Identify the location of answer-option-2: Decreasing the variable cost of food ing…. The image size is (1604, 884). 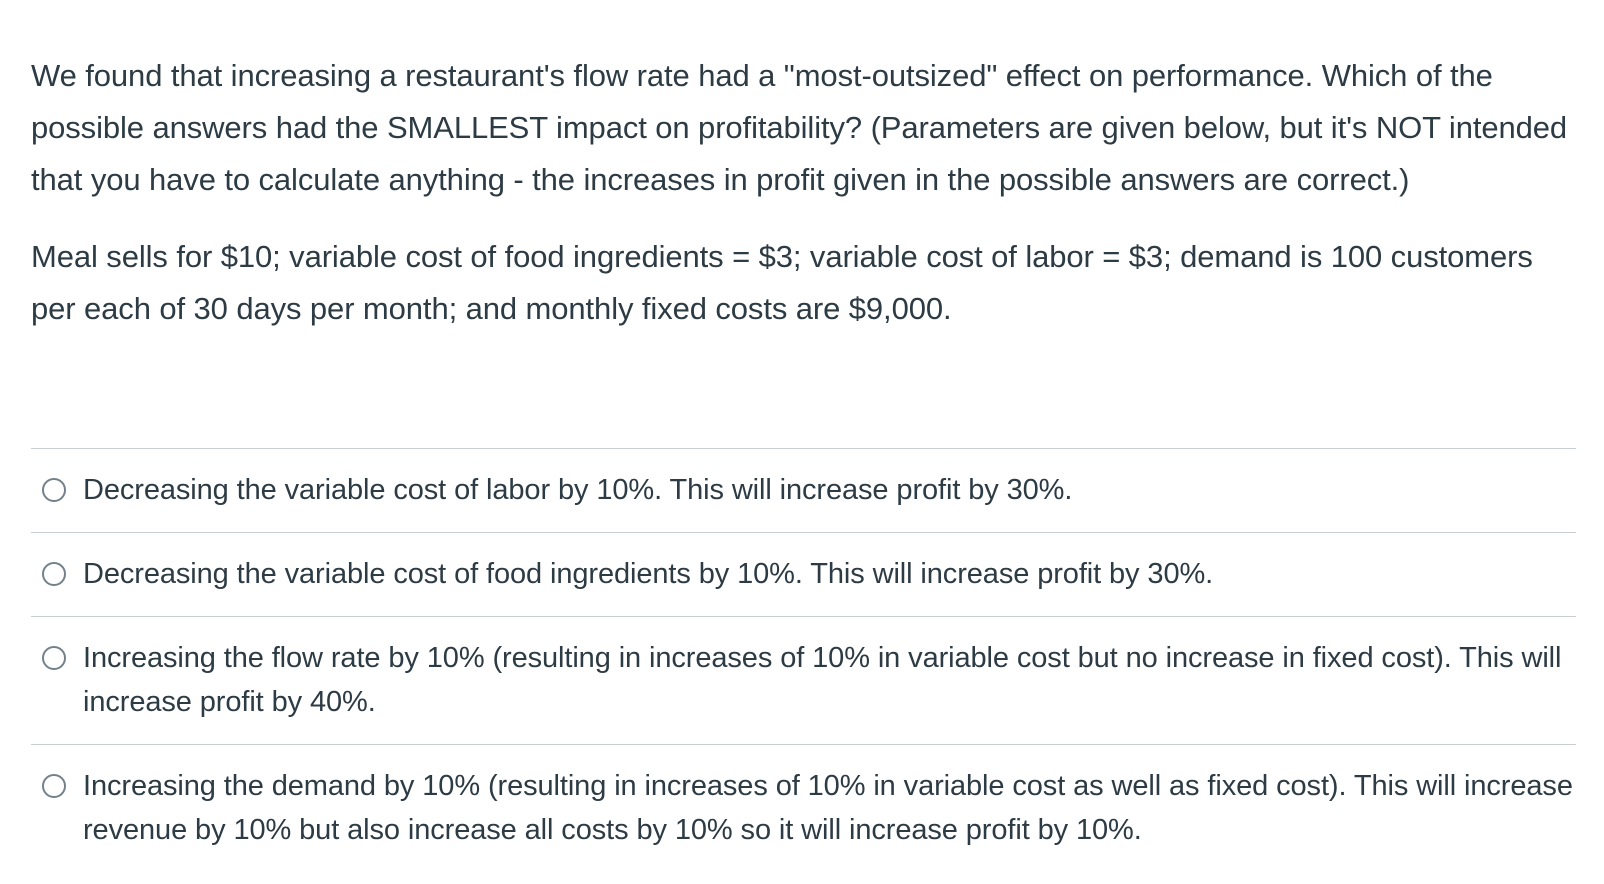
(803, 574).